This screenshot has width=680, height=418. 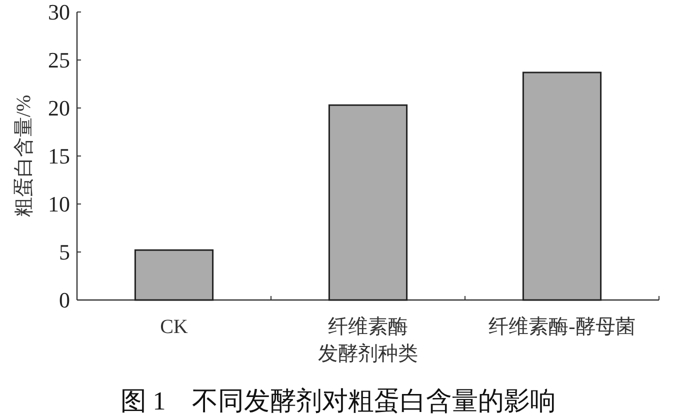 What do you see at coordinates (64, 252) in the screenshot?
I see `y-tick-label: 5` at bounding box center [64, 252].